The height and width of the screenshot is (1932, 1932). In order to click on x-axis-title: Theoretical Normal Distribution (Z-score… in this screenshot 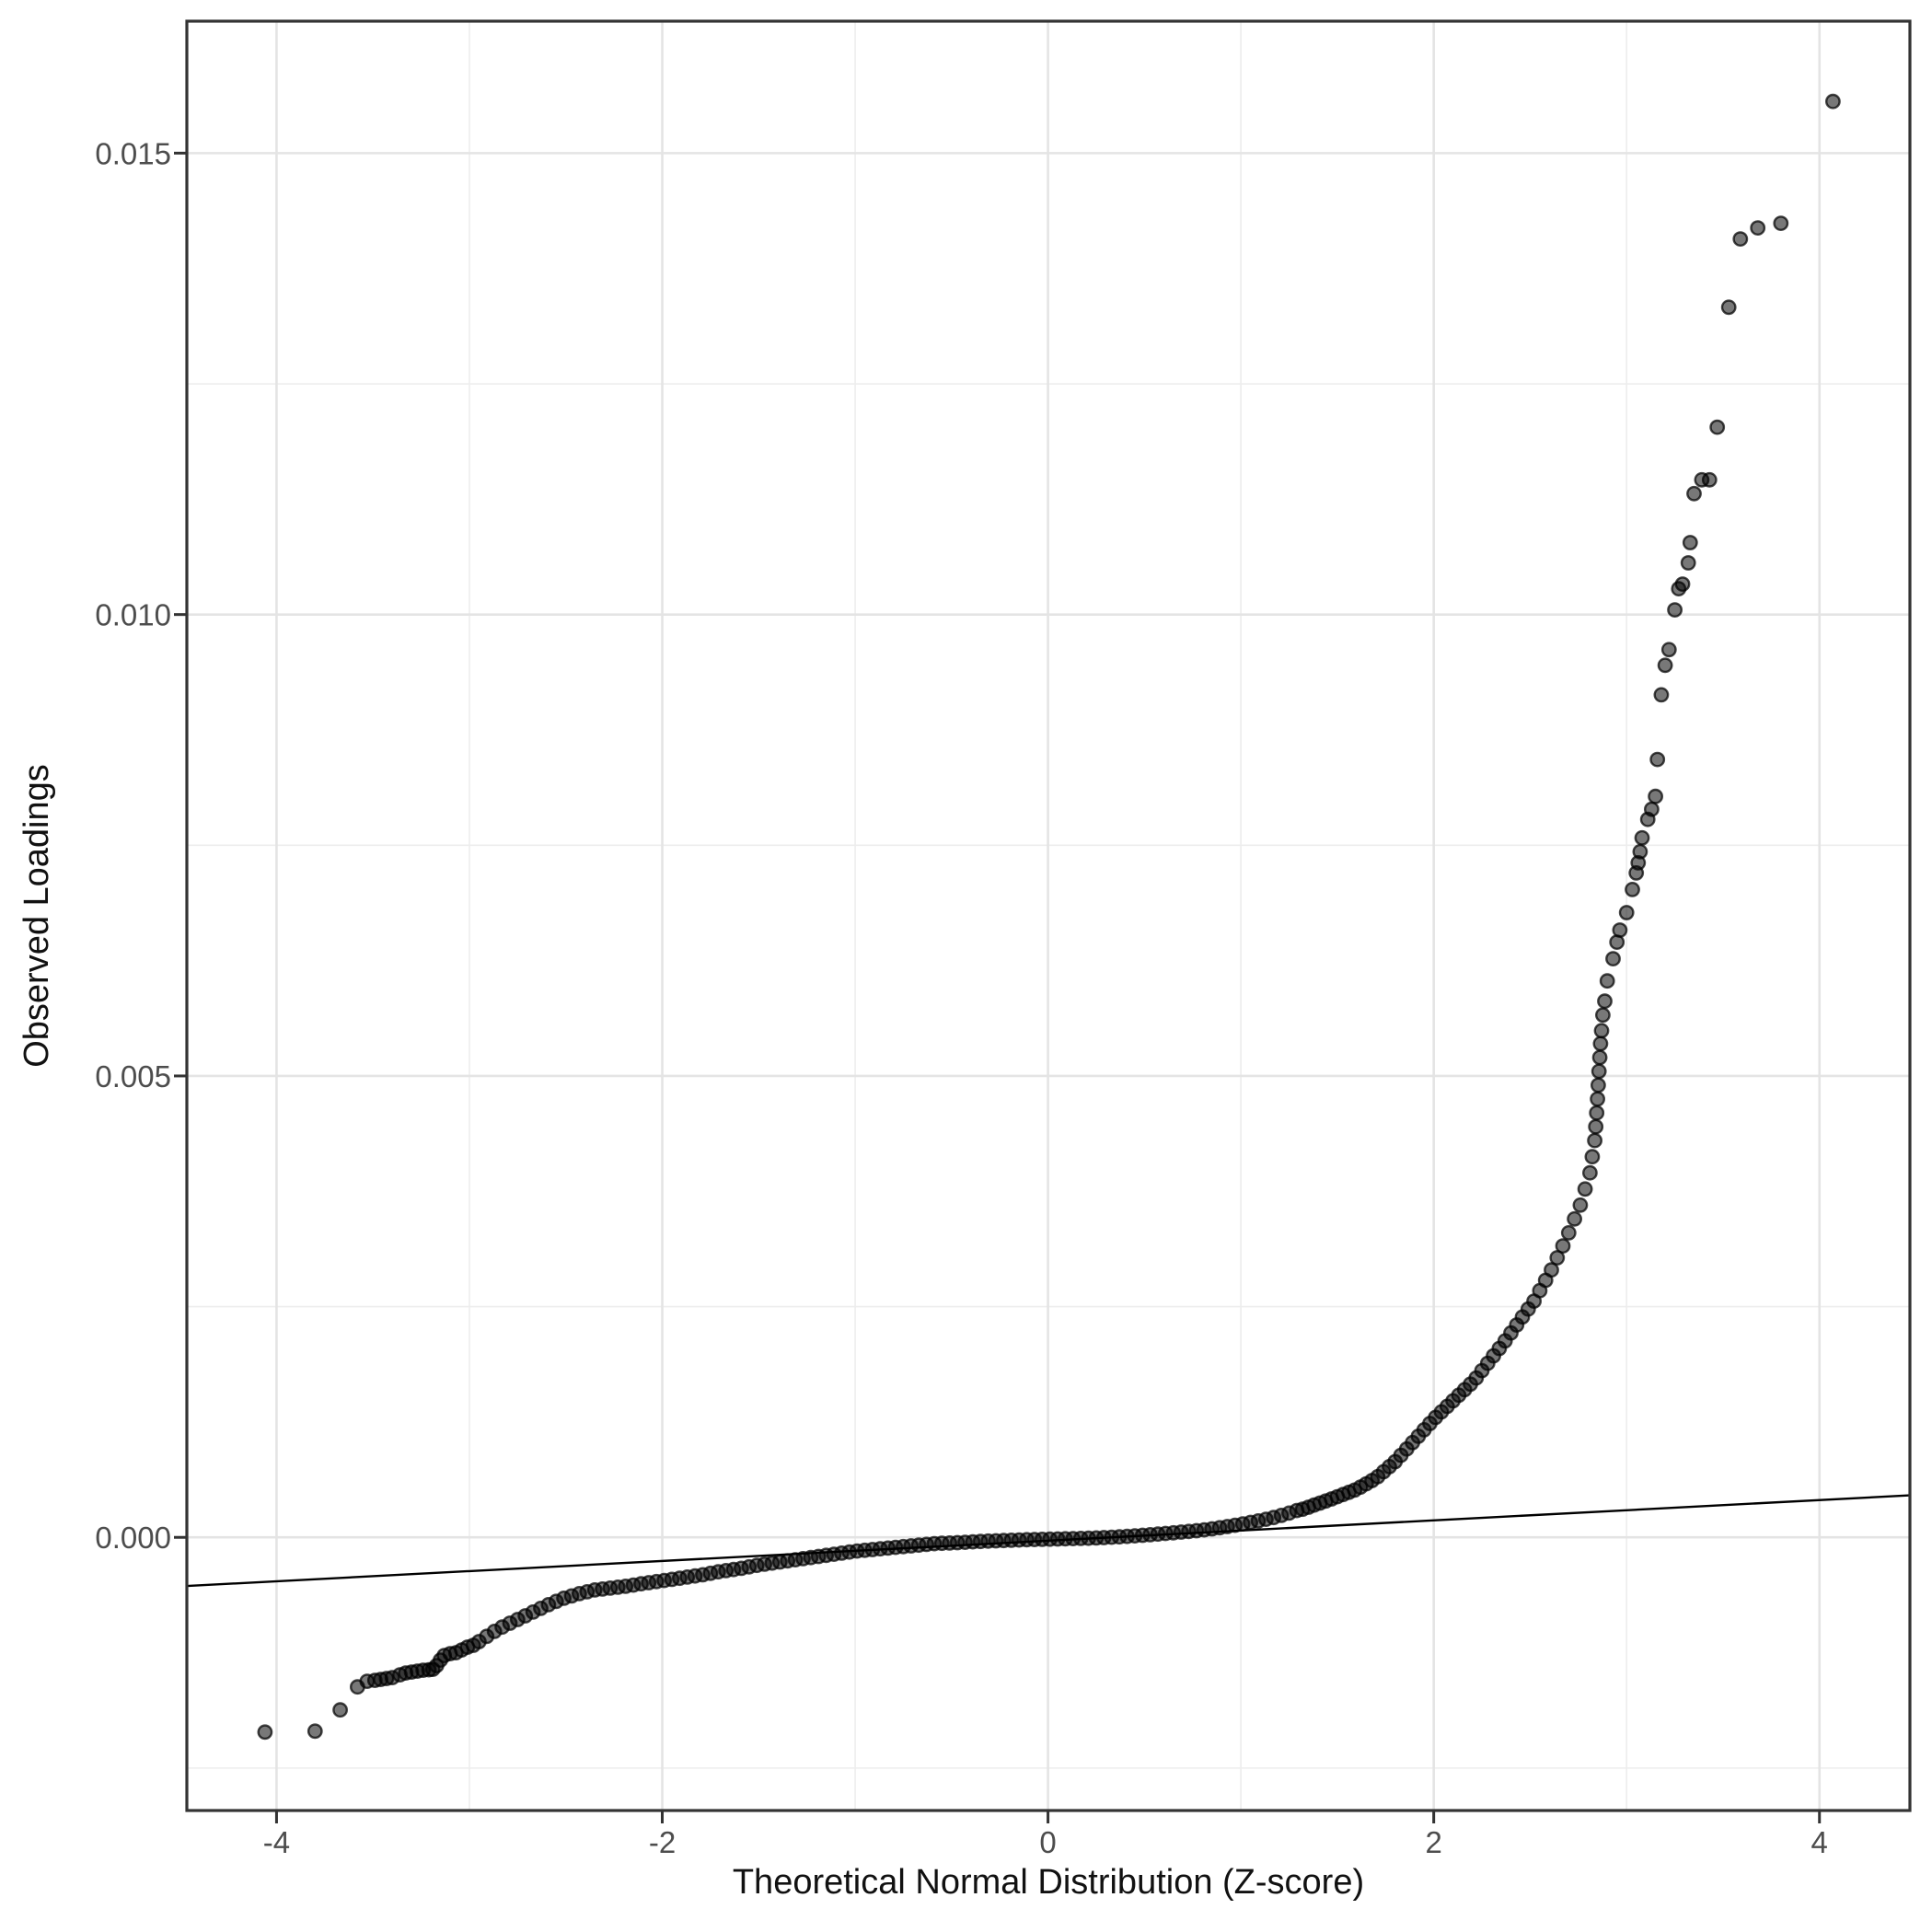, I will do `click(1049, 1883)`.